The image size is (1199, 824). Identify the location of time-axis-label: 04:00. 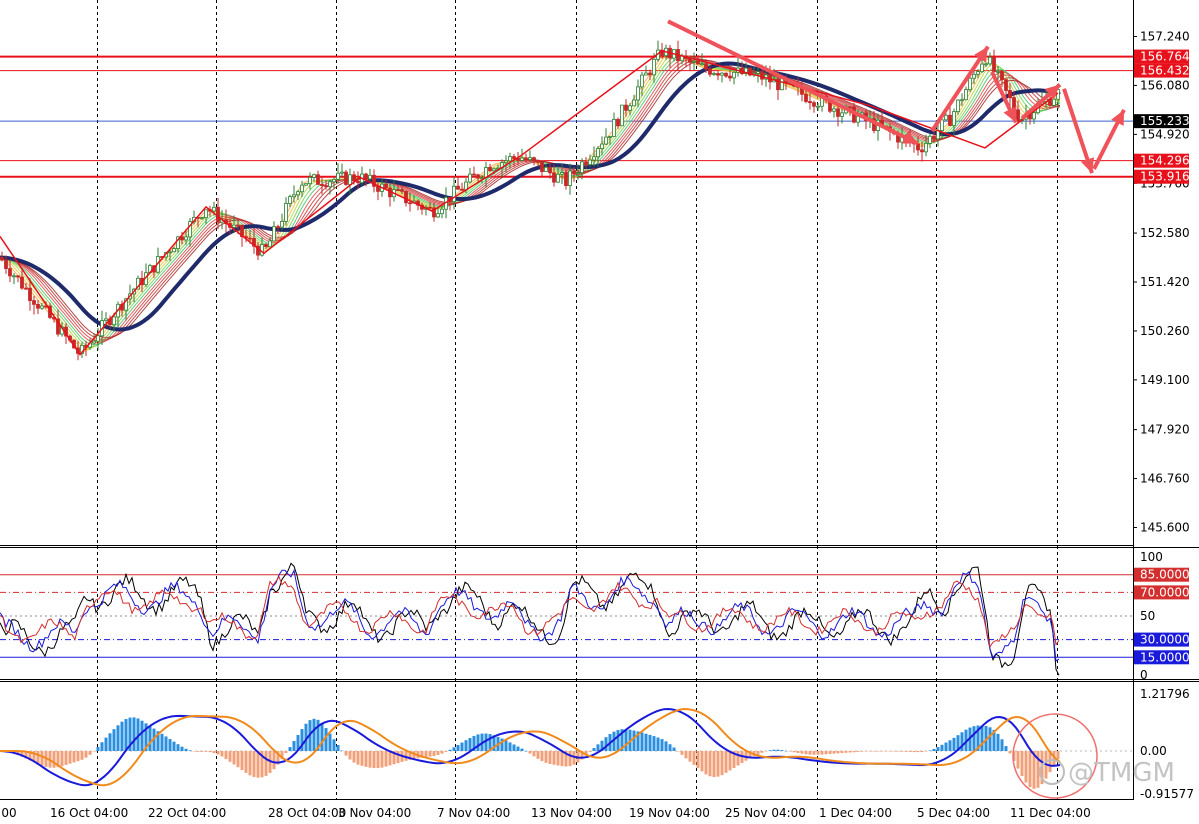
(8, 813).